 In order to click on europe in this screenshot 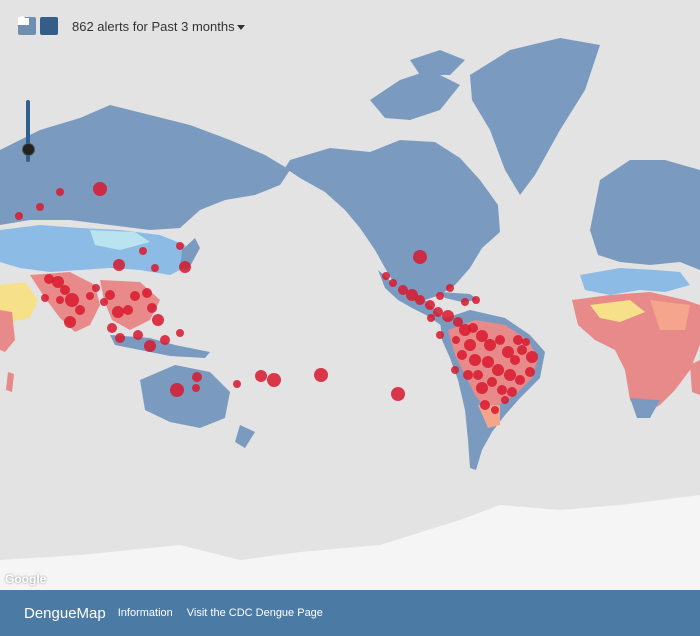, I will do `click(645, 215)`.